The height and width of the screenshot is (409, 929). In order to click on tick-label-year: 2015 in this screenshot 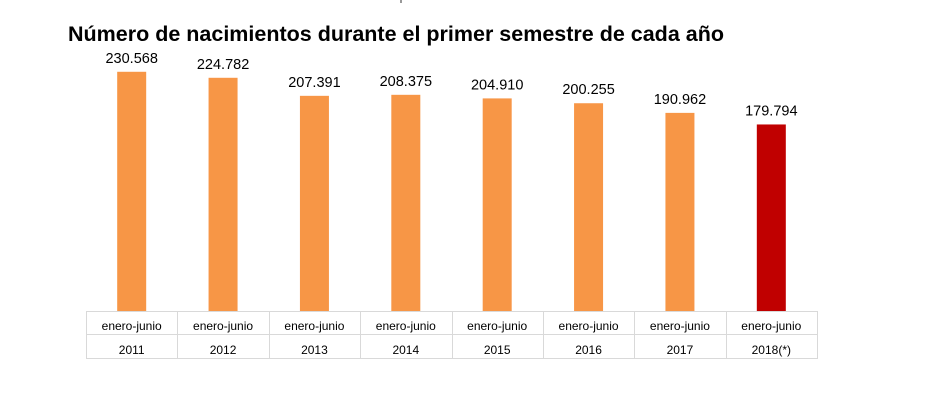, I will do `click(497, 350)`.